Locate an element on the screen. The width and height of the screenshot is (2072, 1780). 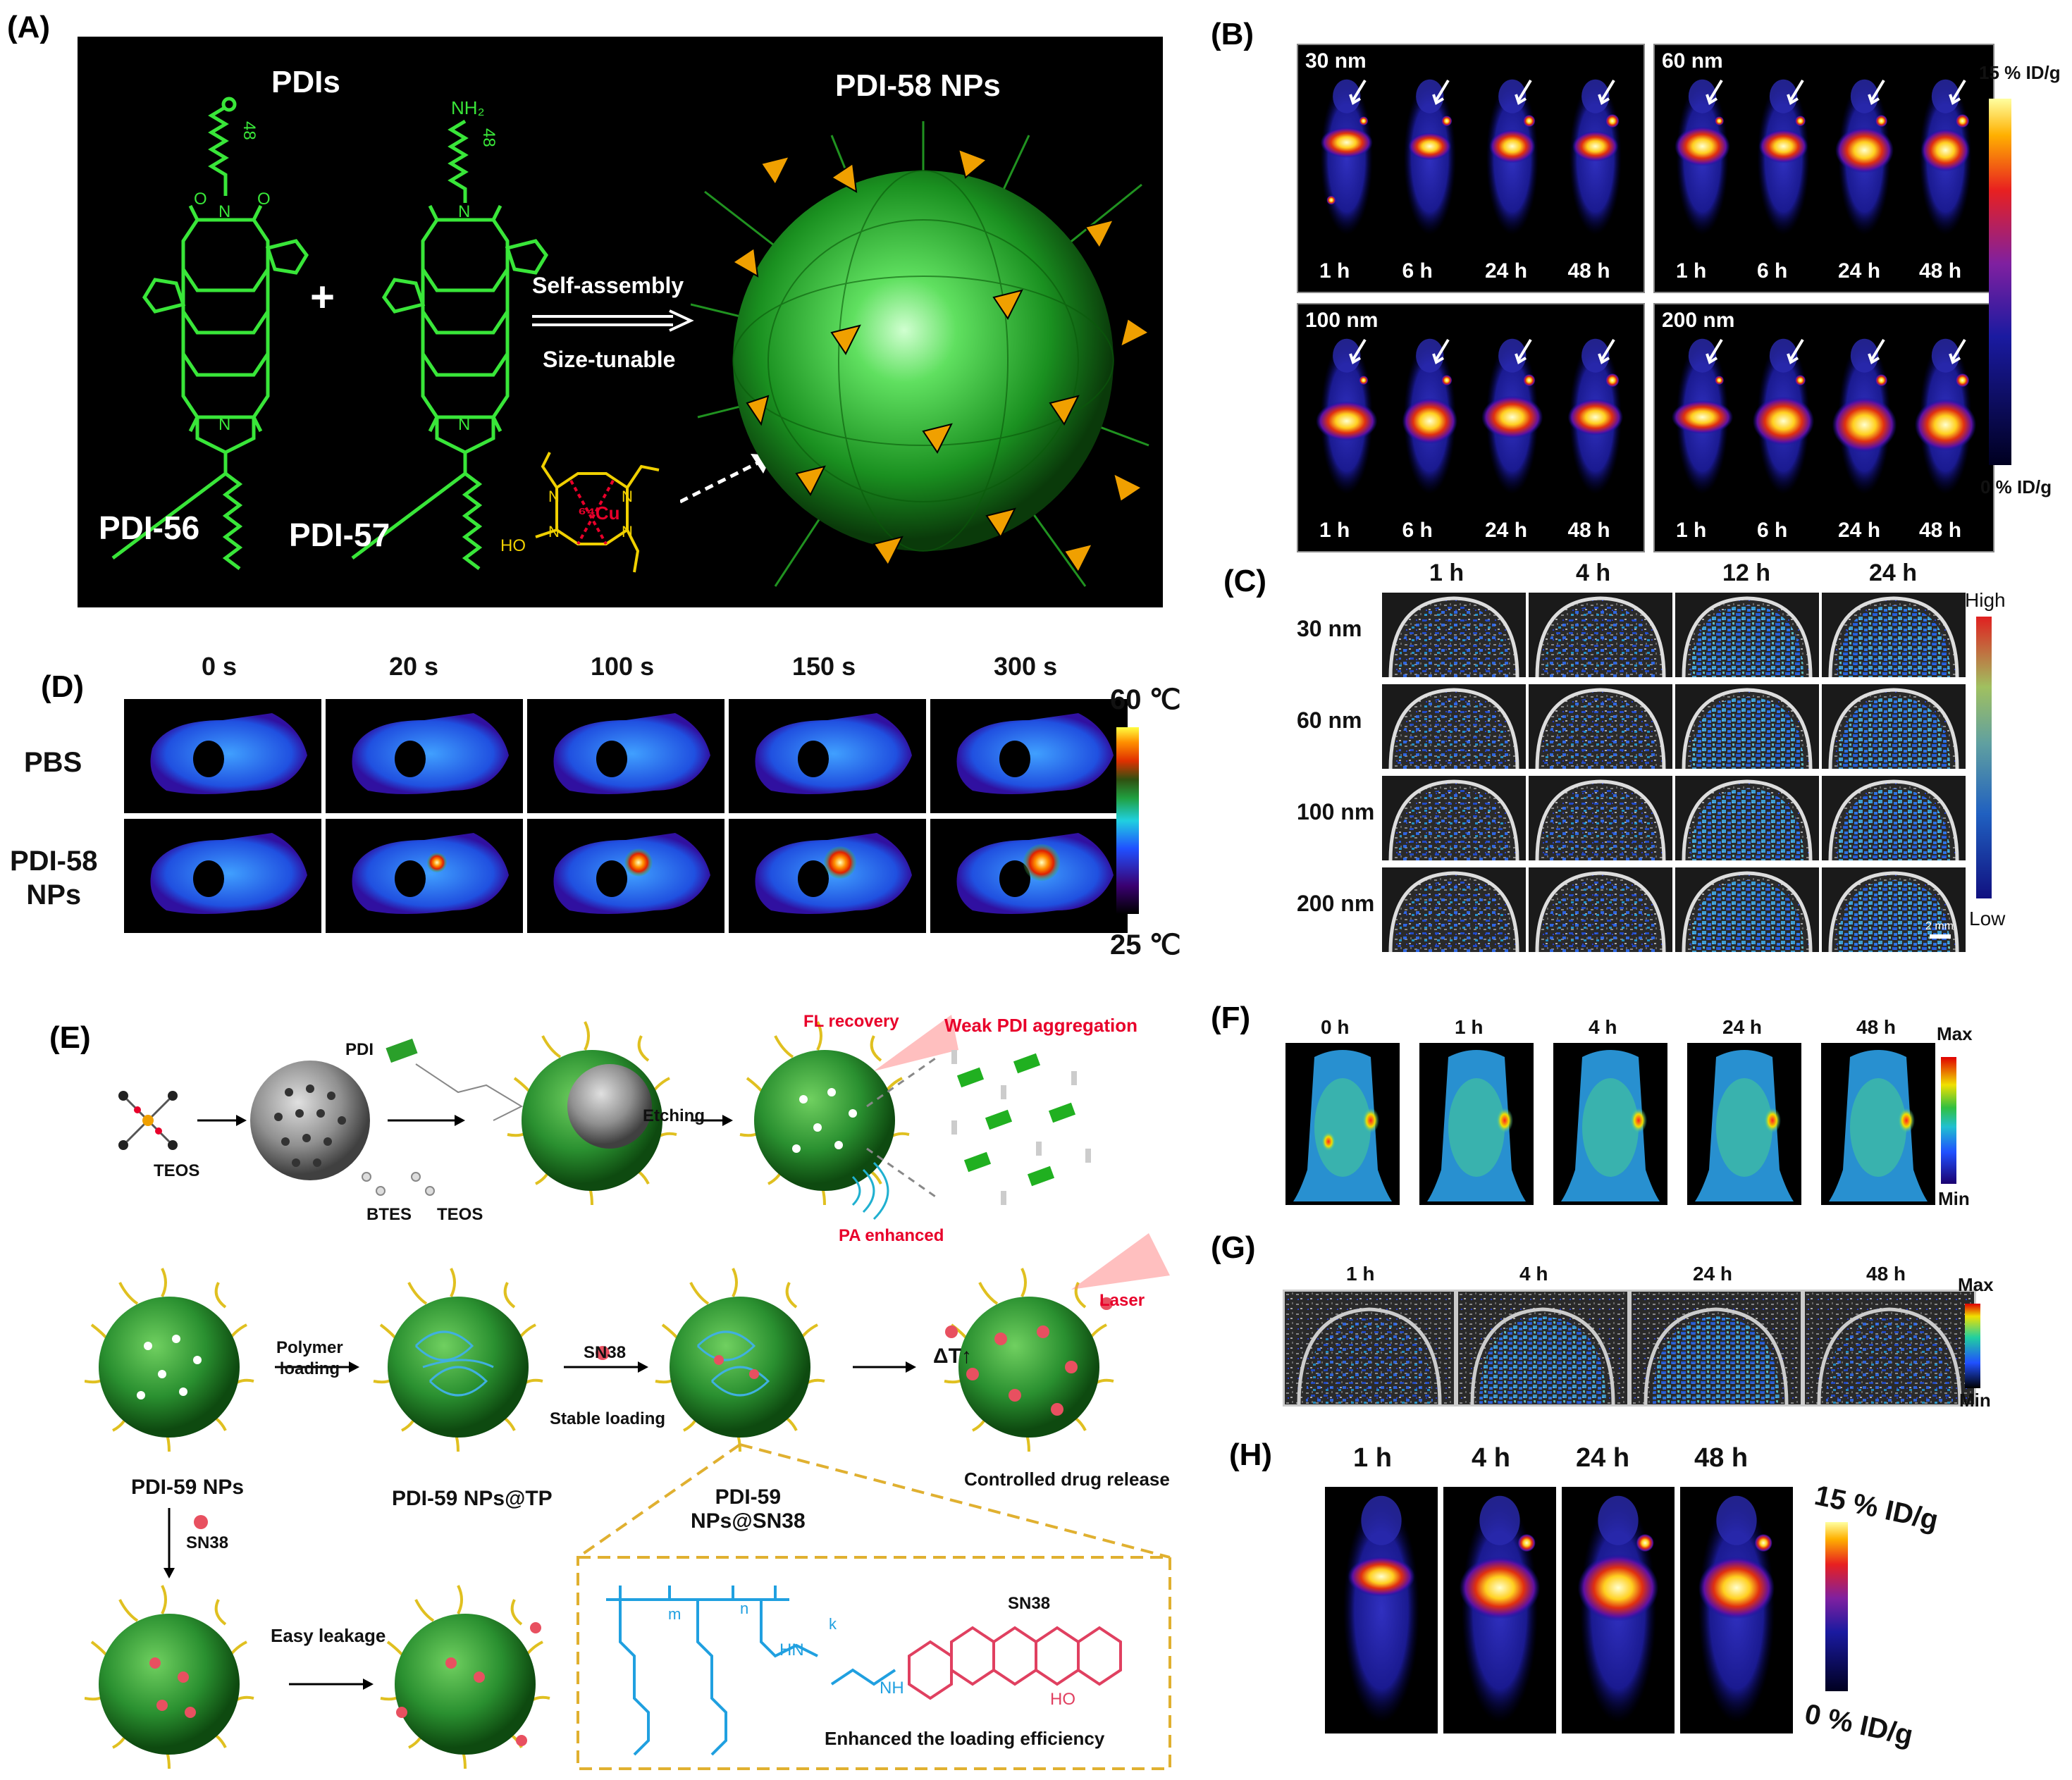
e-btes: BTES is located at coordinates (389, 1214).